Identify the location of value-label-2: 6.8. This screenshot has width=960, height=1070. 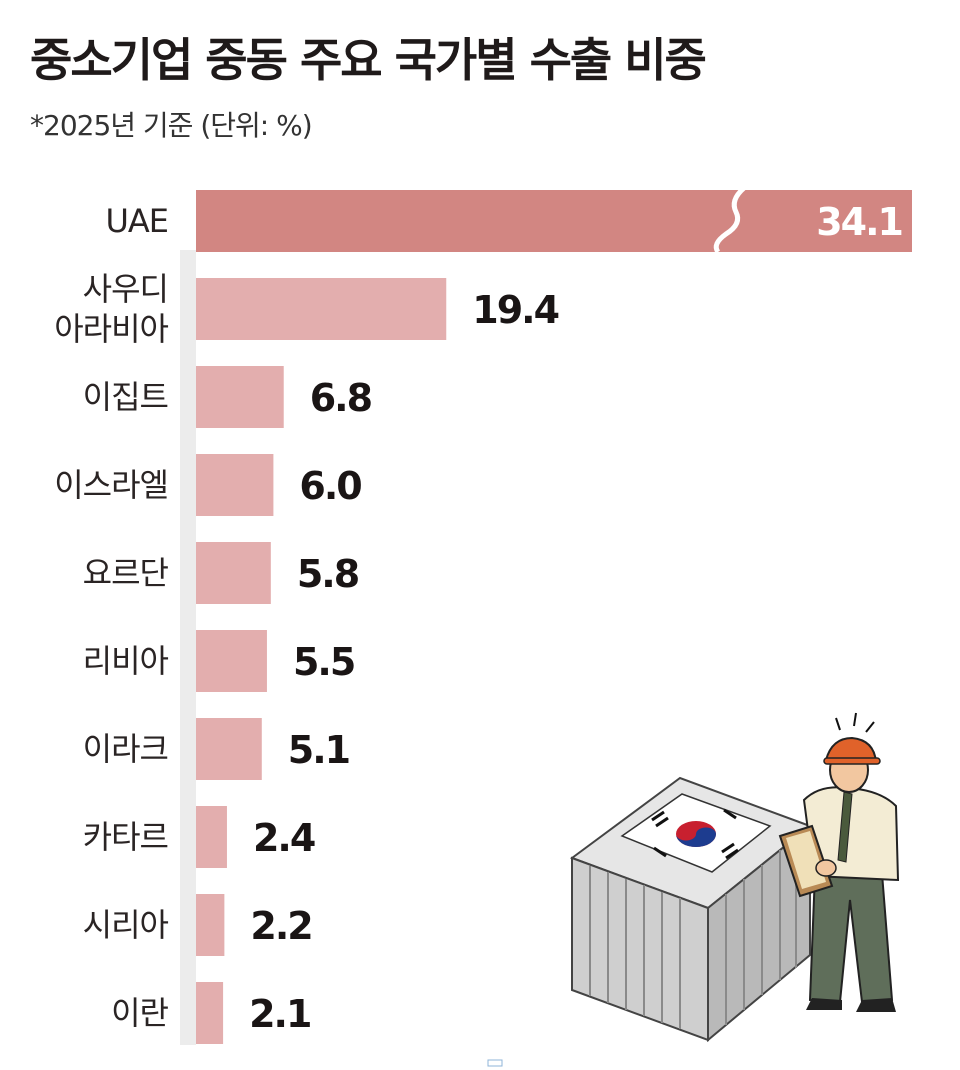
(341, 398).